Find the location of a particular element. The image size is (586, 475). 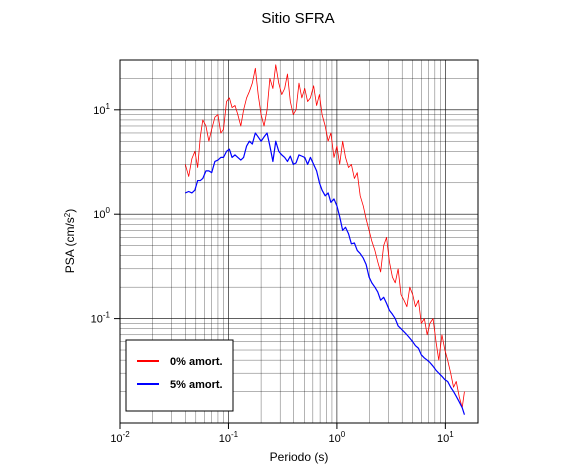

legend: 0% amort. 5% amort. is located at coordinates (179, 375).